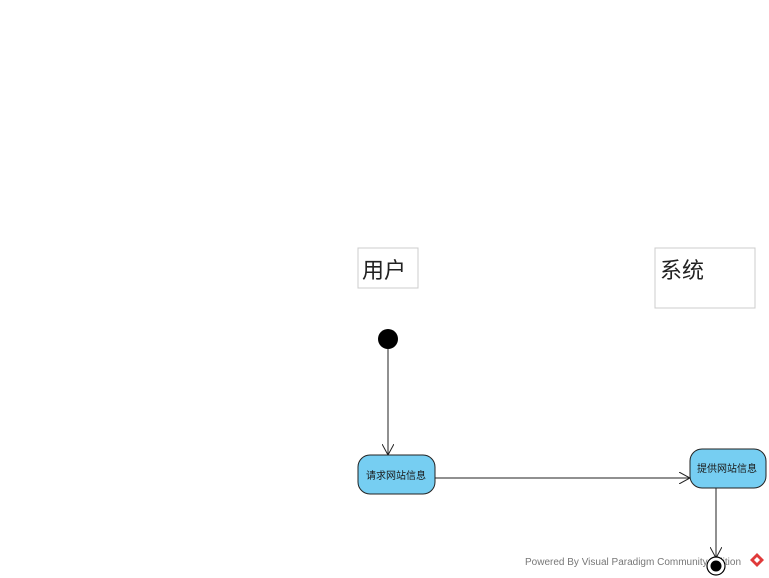 The width and height of the screenshot is (769, 578). I want to click on lane-system-box, so click(705, 278).